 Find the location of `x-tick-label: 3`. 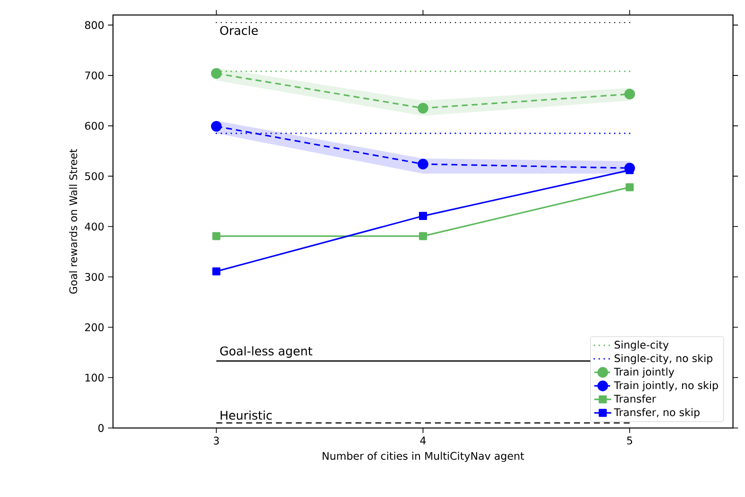

x-tick-label: 3 is located at coordinates (216, 440).